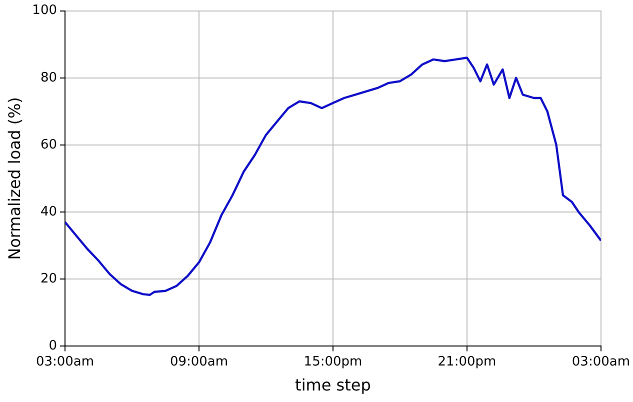 This screenshot has width=633, height=402. What do you see at coordinates (45, 10) in the screenshot?
I see `y-tick-label: 100` at bounding box center [45, 10].